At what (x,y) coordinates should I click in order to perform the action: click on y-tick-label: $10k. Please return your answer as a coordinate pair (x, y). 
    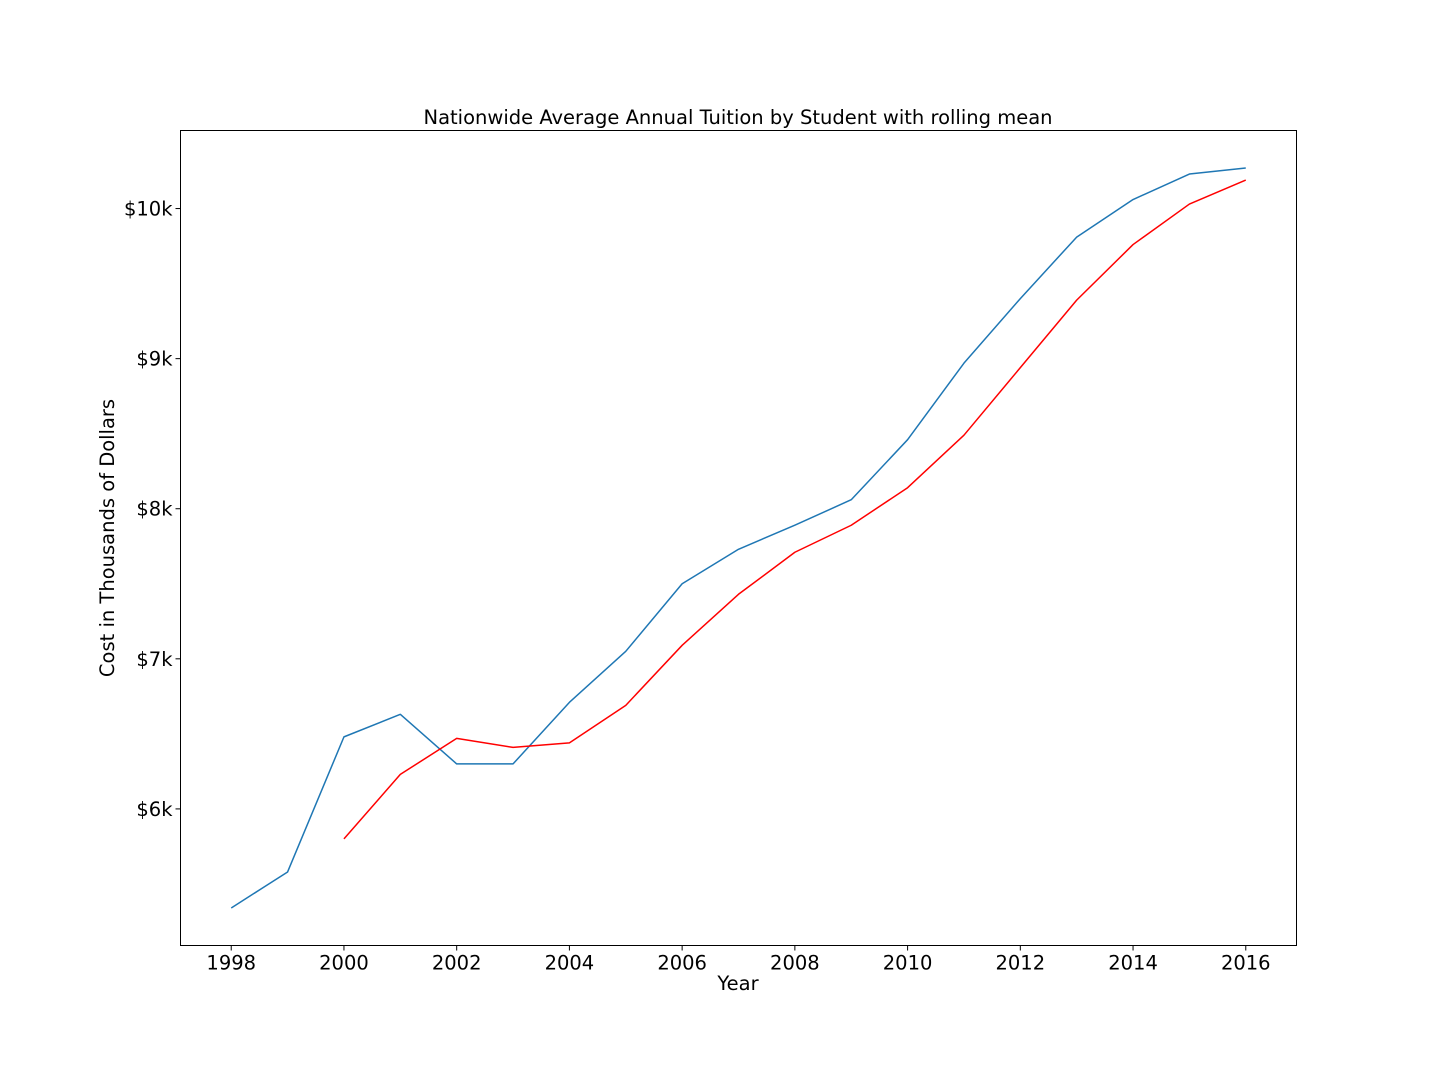
    Looking at the image, I should click on (148, 209).